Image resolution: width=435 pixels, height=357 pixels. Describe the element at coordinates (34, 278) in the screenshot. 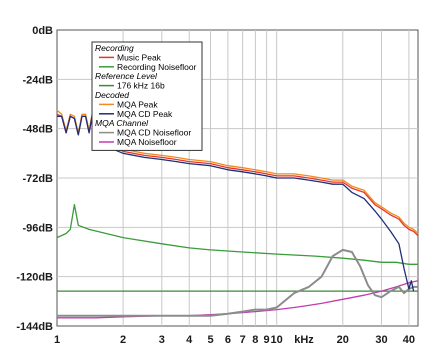

I see `y-tick-label: -120dB` at that location.